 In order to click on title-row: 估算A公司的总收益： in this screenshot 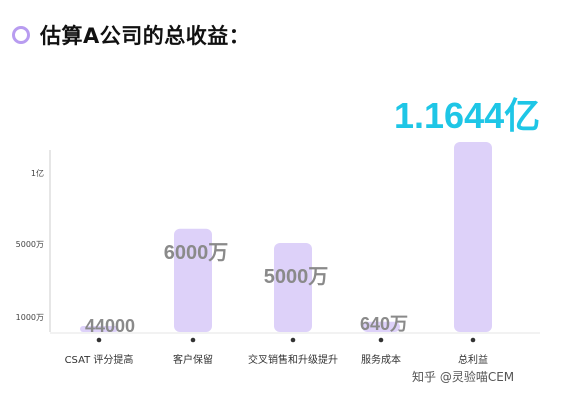, I will do `click(131, 35)`.